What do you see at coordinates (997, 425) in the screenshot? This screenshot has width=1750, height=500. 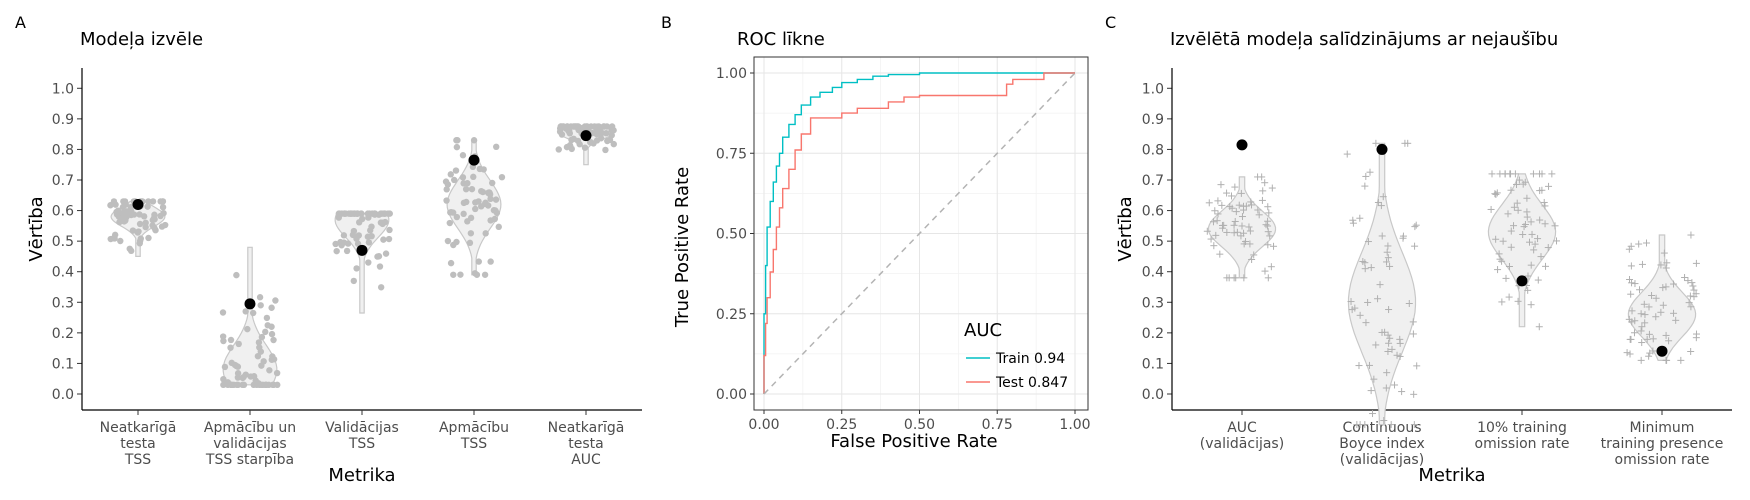 I see `x-tick-label: 0.75` at bounding box center [997, 425].